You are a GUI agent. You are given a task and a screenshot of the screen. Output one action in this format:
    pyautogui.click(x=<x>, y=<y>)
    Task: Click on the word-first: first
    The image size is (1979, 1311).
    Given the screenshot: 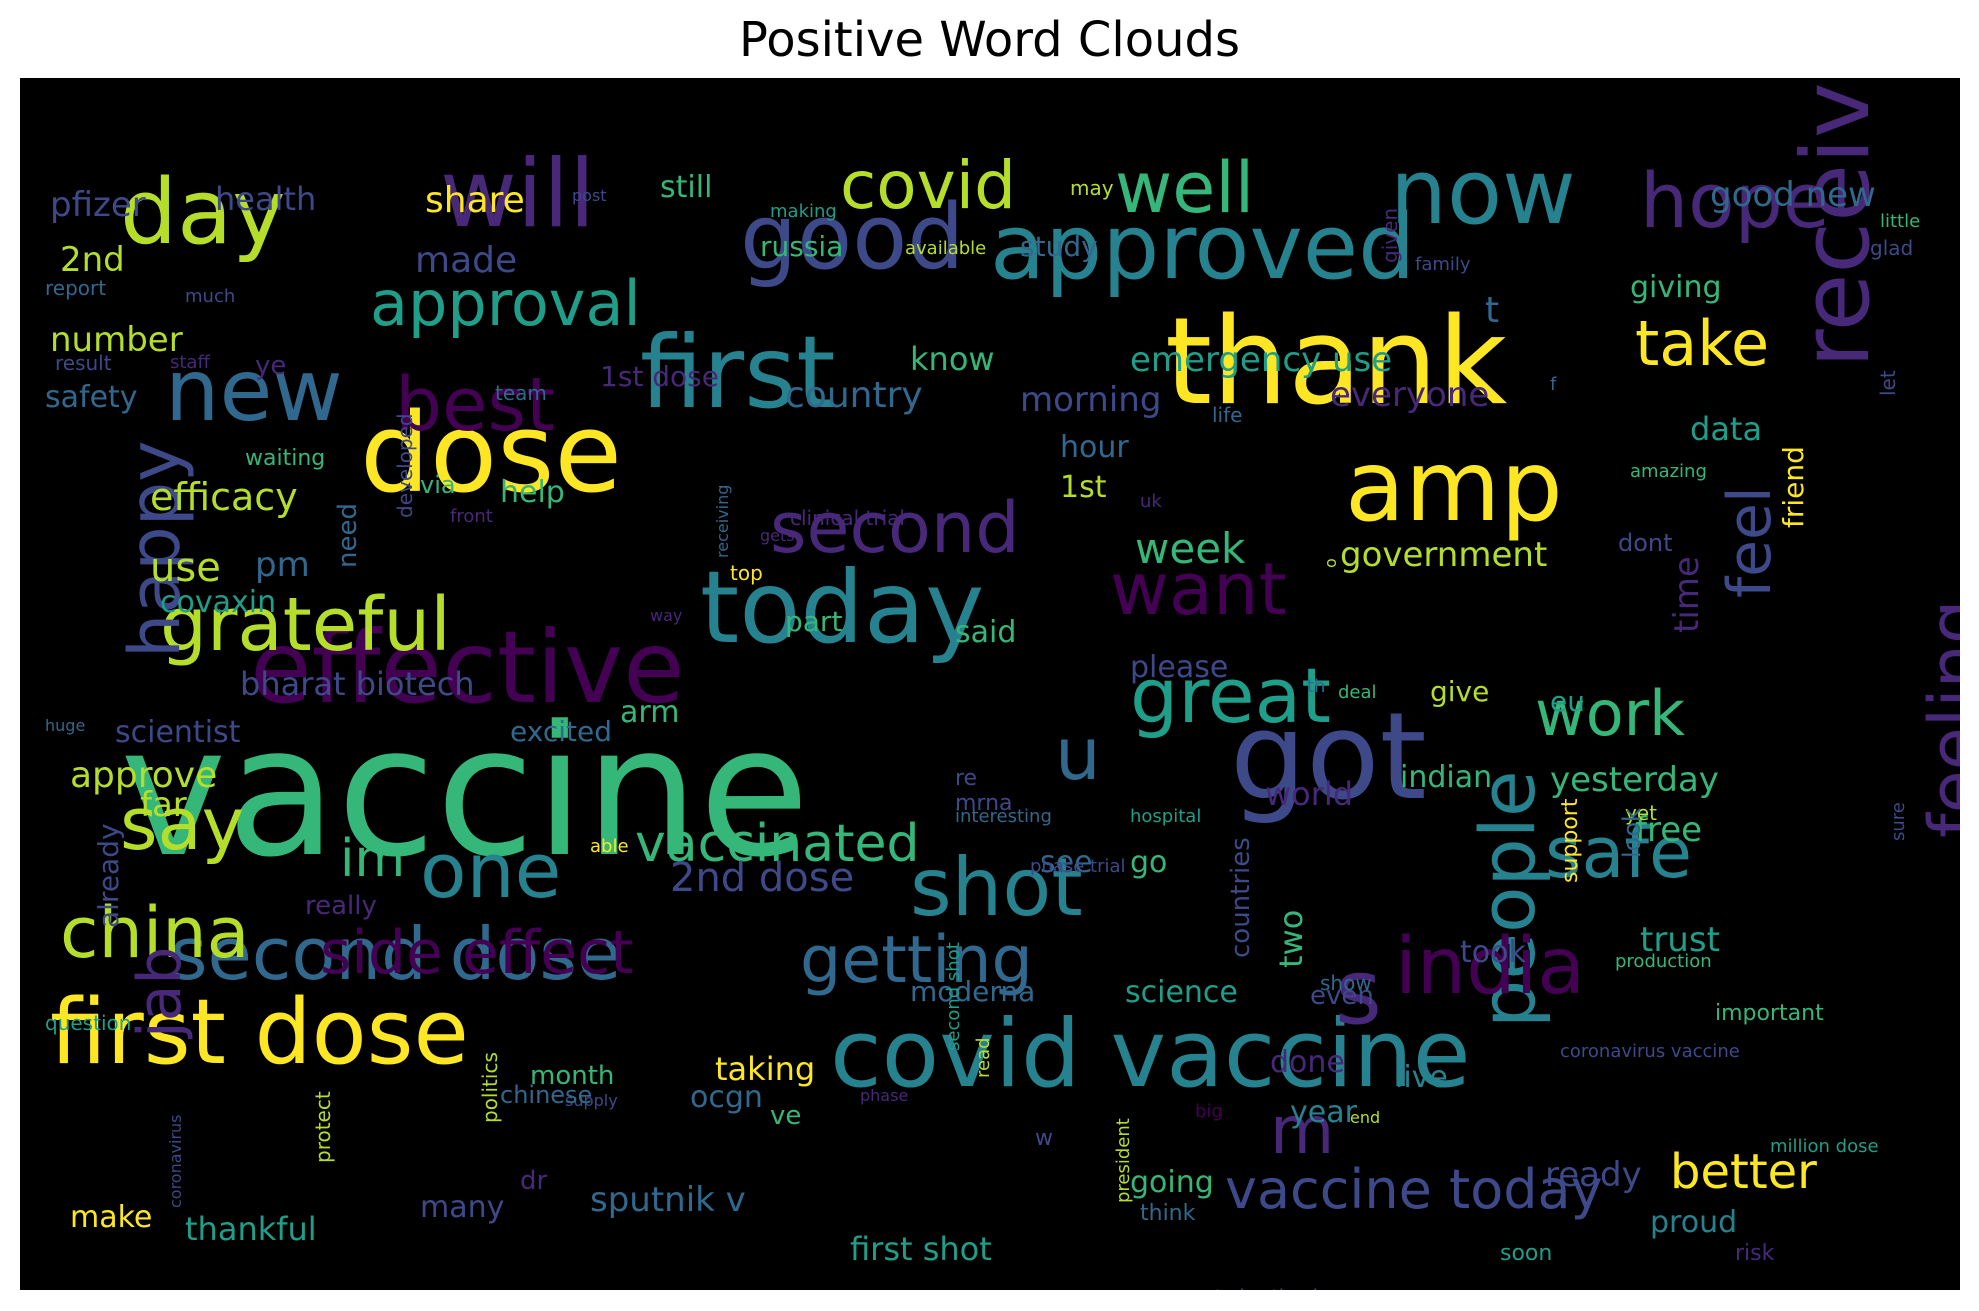 What is the action you would take?
    pyautogui.click(x=738, y=372)
    